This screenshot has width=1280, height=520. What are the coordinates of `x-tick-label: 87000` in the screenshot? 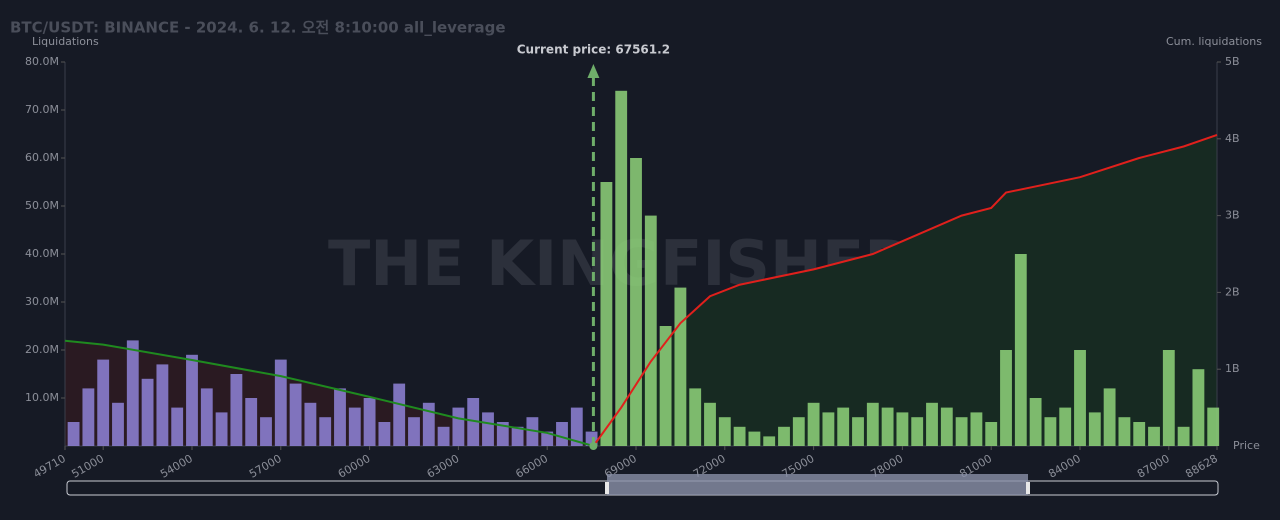 It's located at (1153, 466).